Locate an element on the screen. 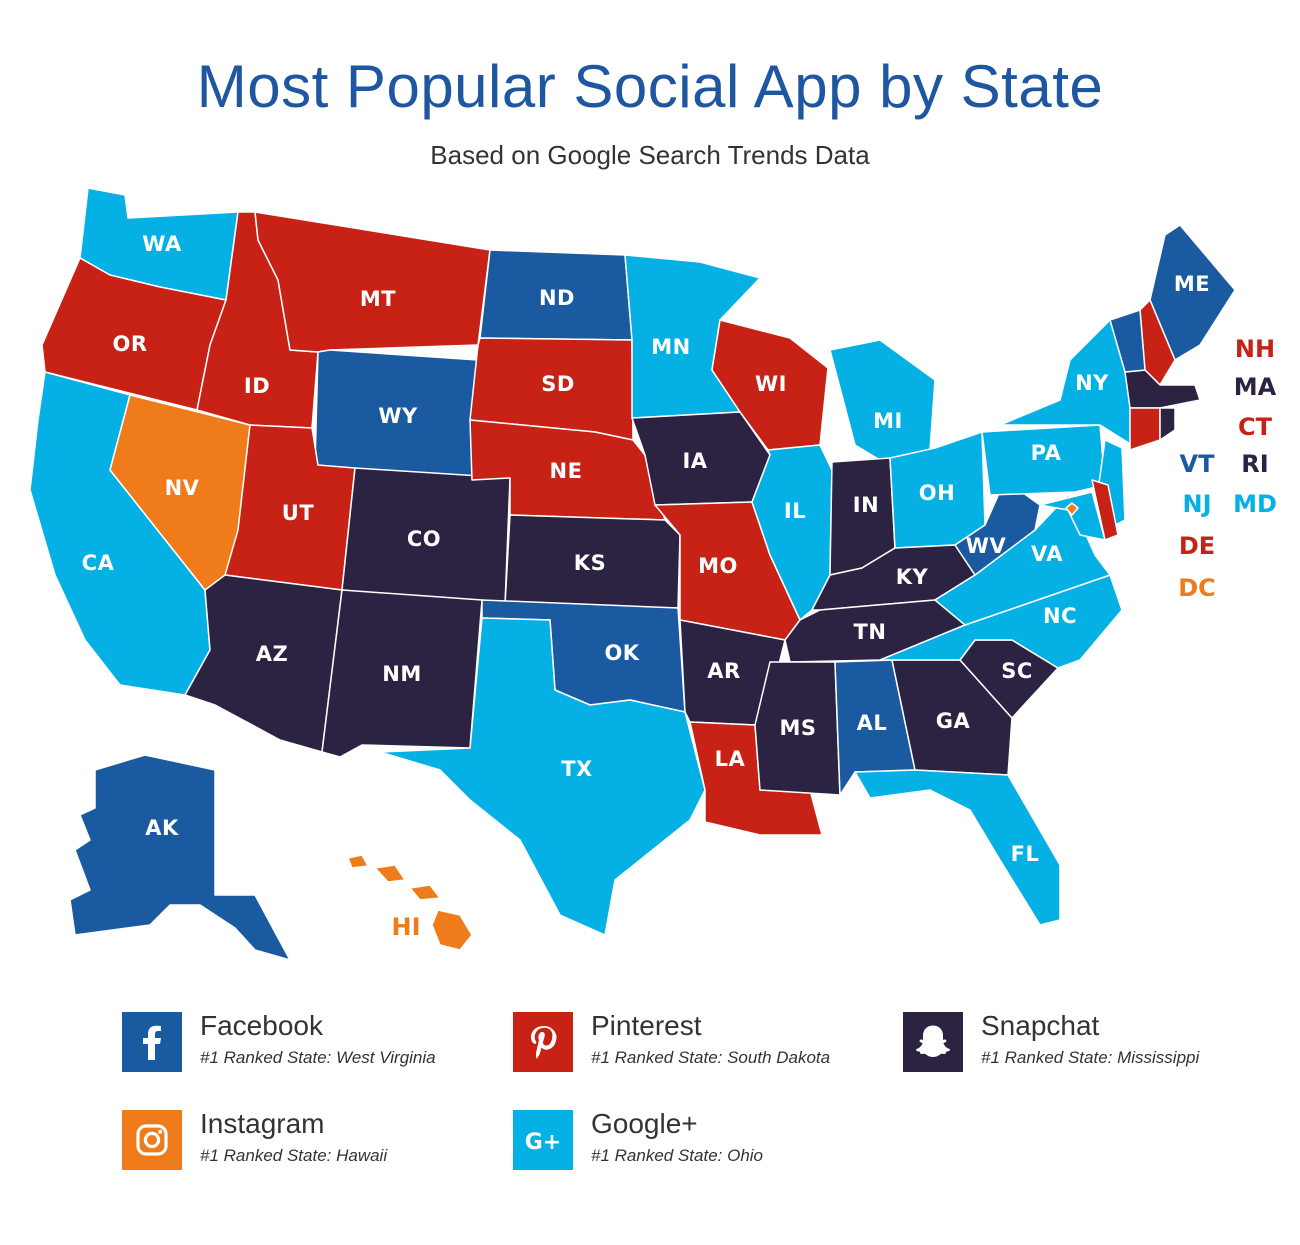 The height and width of the screenshot is (1245, 1300). legend-note: #1 Ranked State: Ohio is located at coordinates (677, 1155).